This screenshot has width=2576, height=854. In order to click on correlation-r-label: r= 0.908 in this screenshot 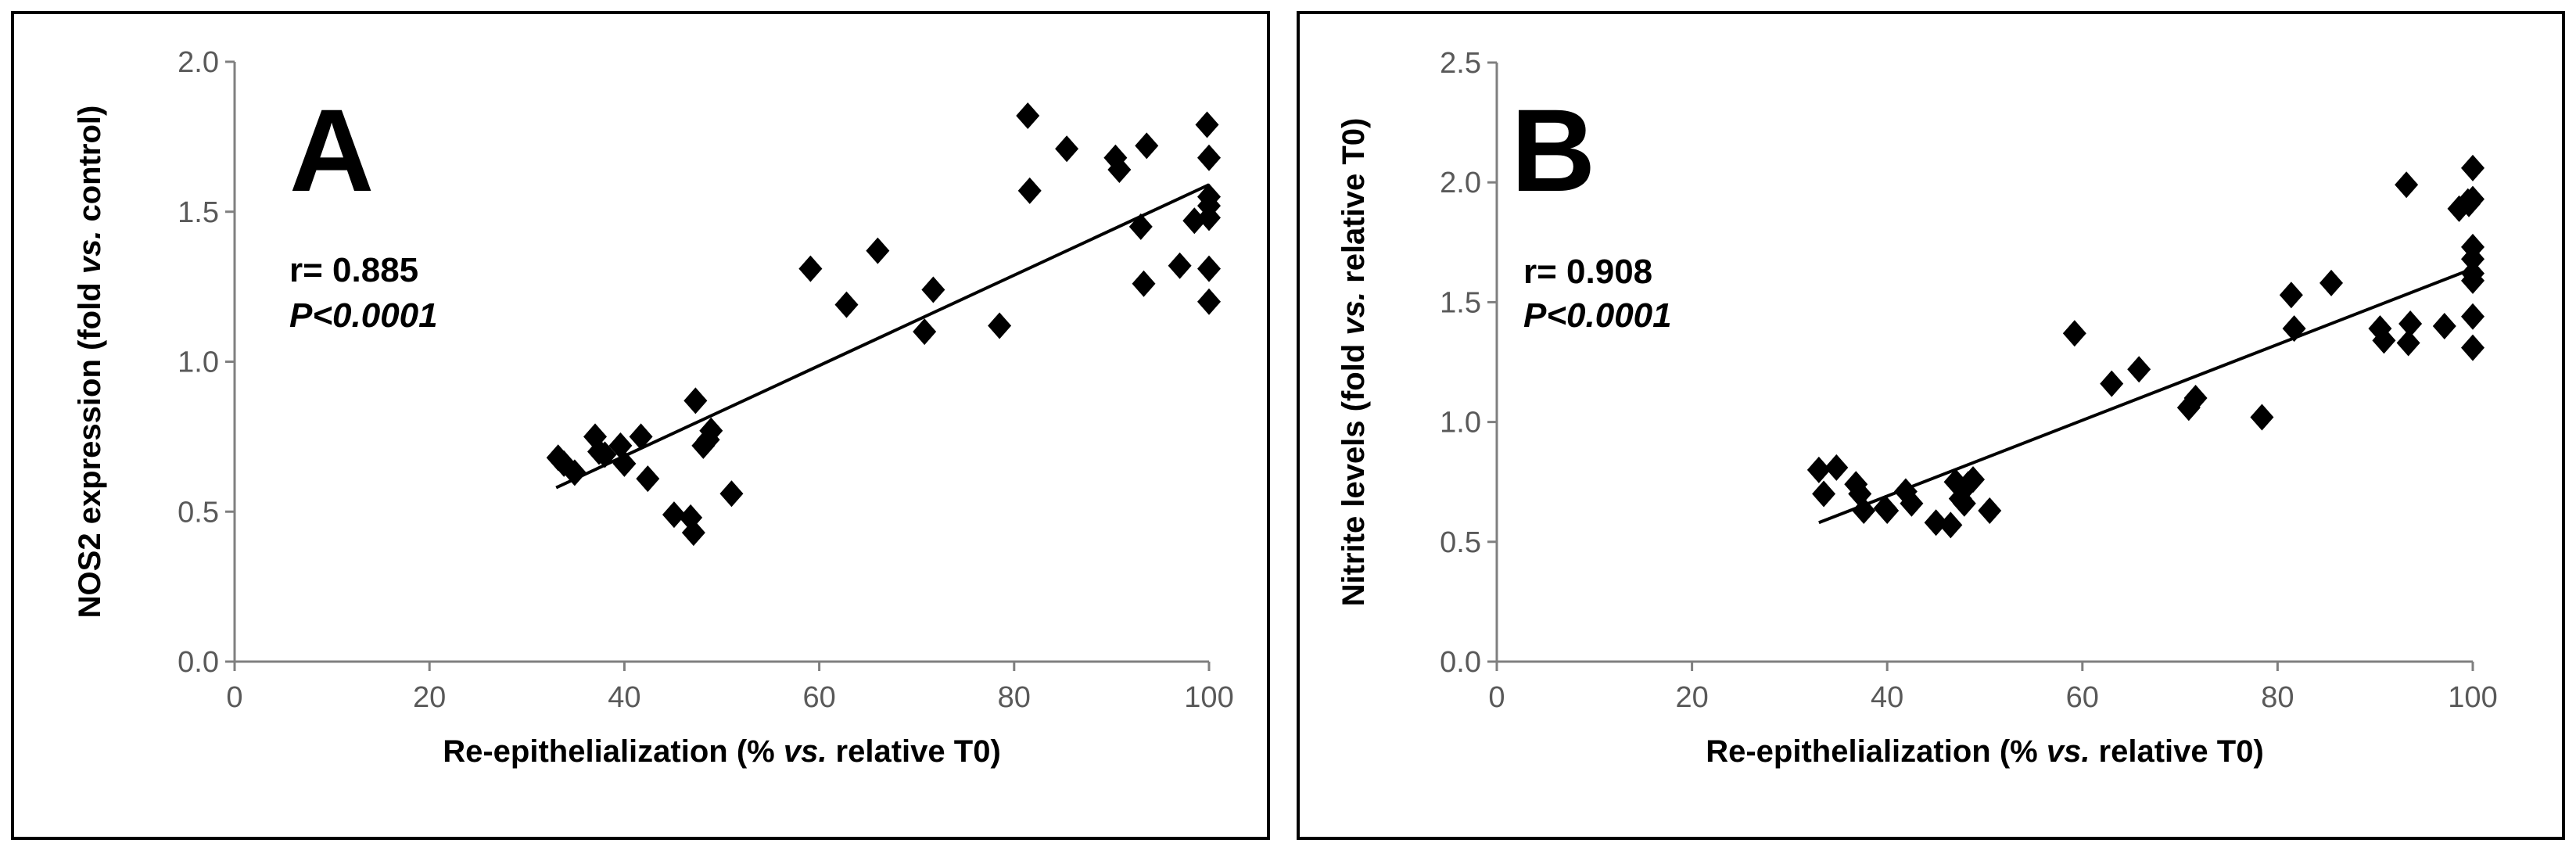, I will do `click(1587, 272)`.